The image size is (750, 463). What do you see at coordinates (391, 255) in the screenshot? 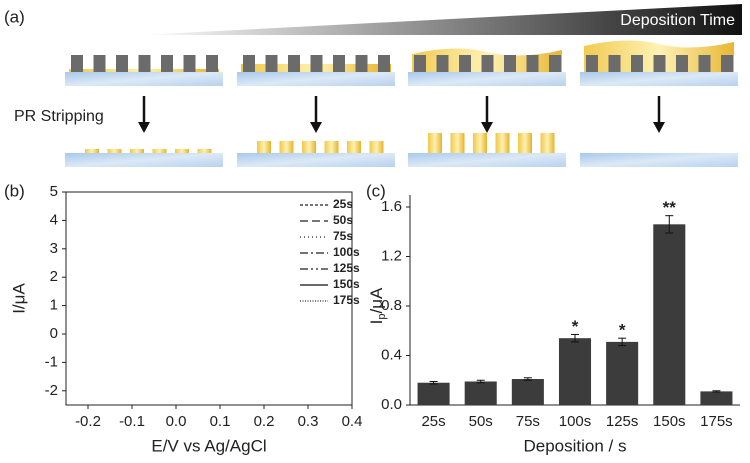
I see `y-tick-label: 1.2` at bounding box center [391, 255].